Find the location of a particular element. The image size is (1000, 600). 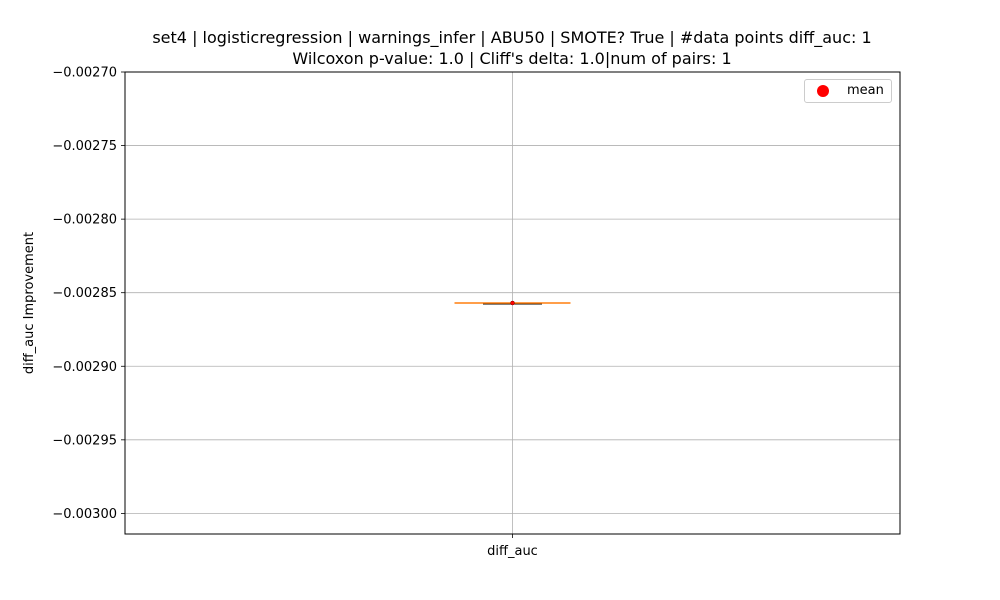

legend-mean-marker is located at coordinates (823, 91).